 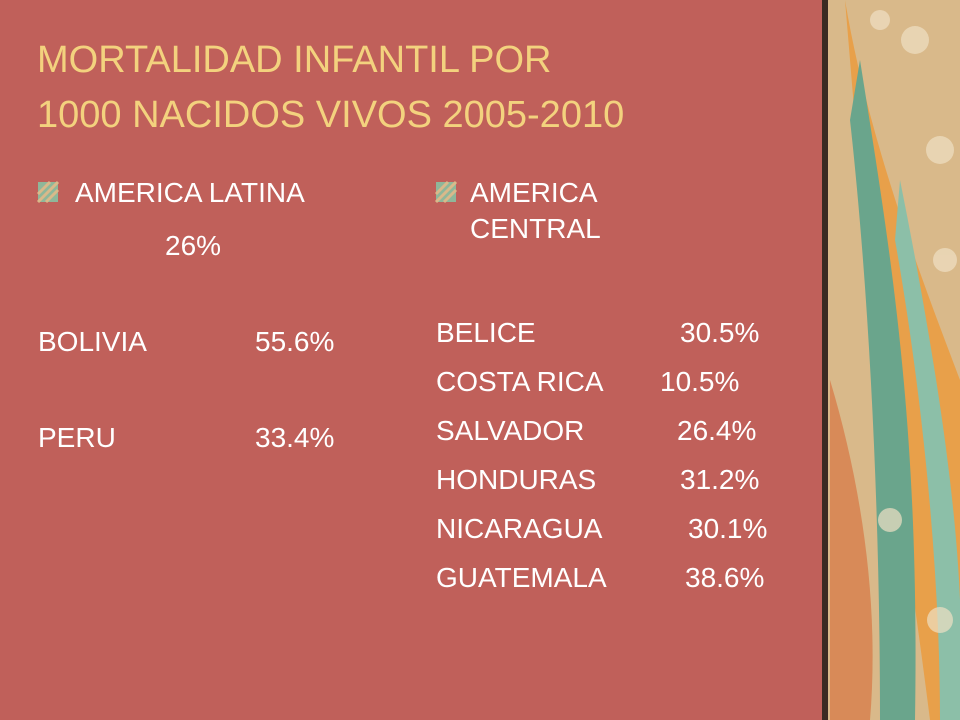 I want to click on lower-swoosh, so click(x=851, y=550).